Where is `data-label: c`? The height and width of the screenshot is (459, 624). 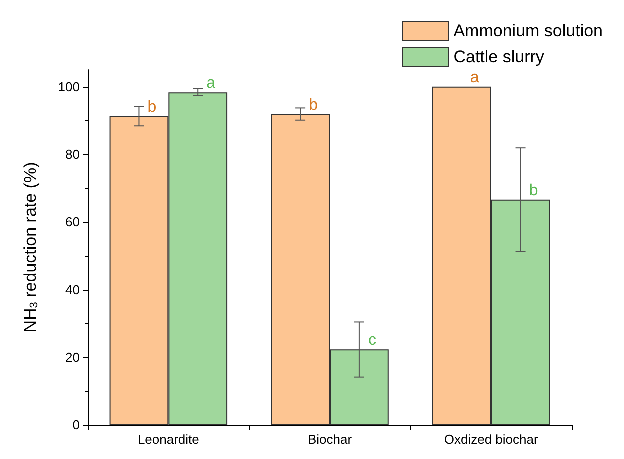
data-label: c is located at coordinates (372, 341).